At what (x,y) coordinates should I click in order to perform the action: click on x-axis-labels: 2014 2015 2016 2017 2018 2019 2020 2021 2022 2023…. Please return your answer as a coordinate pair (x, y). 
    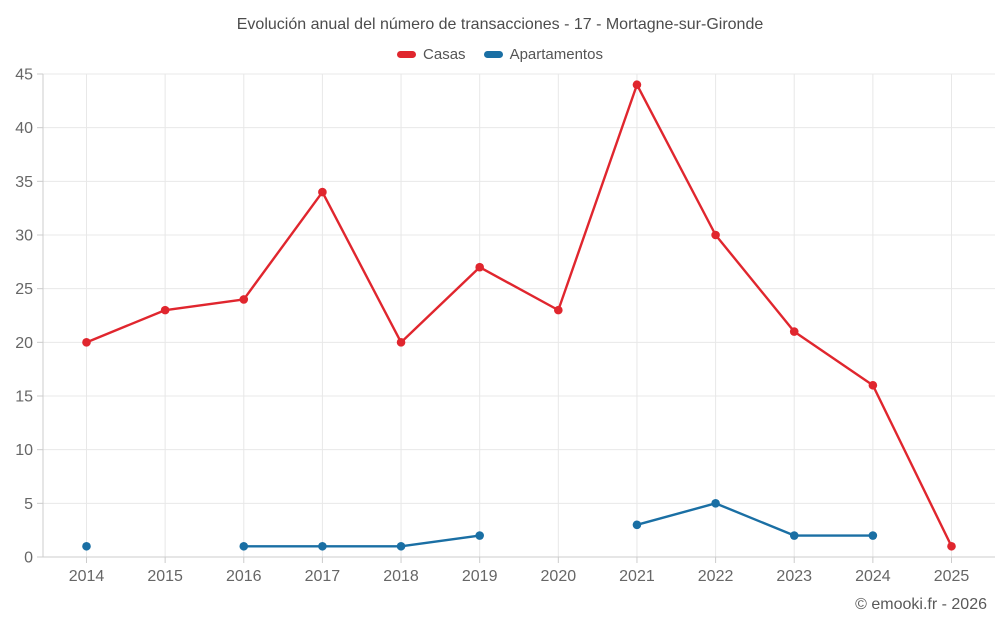
    Looking at the image, I should click on (519, 576).